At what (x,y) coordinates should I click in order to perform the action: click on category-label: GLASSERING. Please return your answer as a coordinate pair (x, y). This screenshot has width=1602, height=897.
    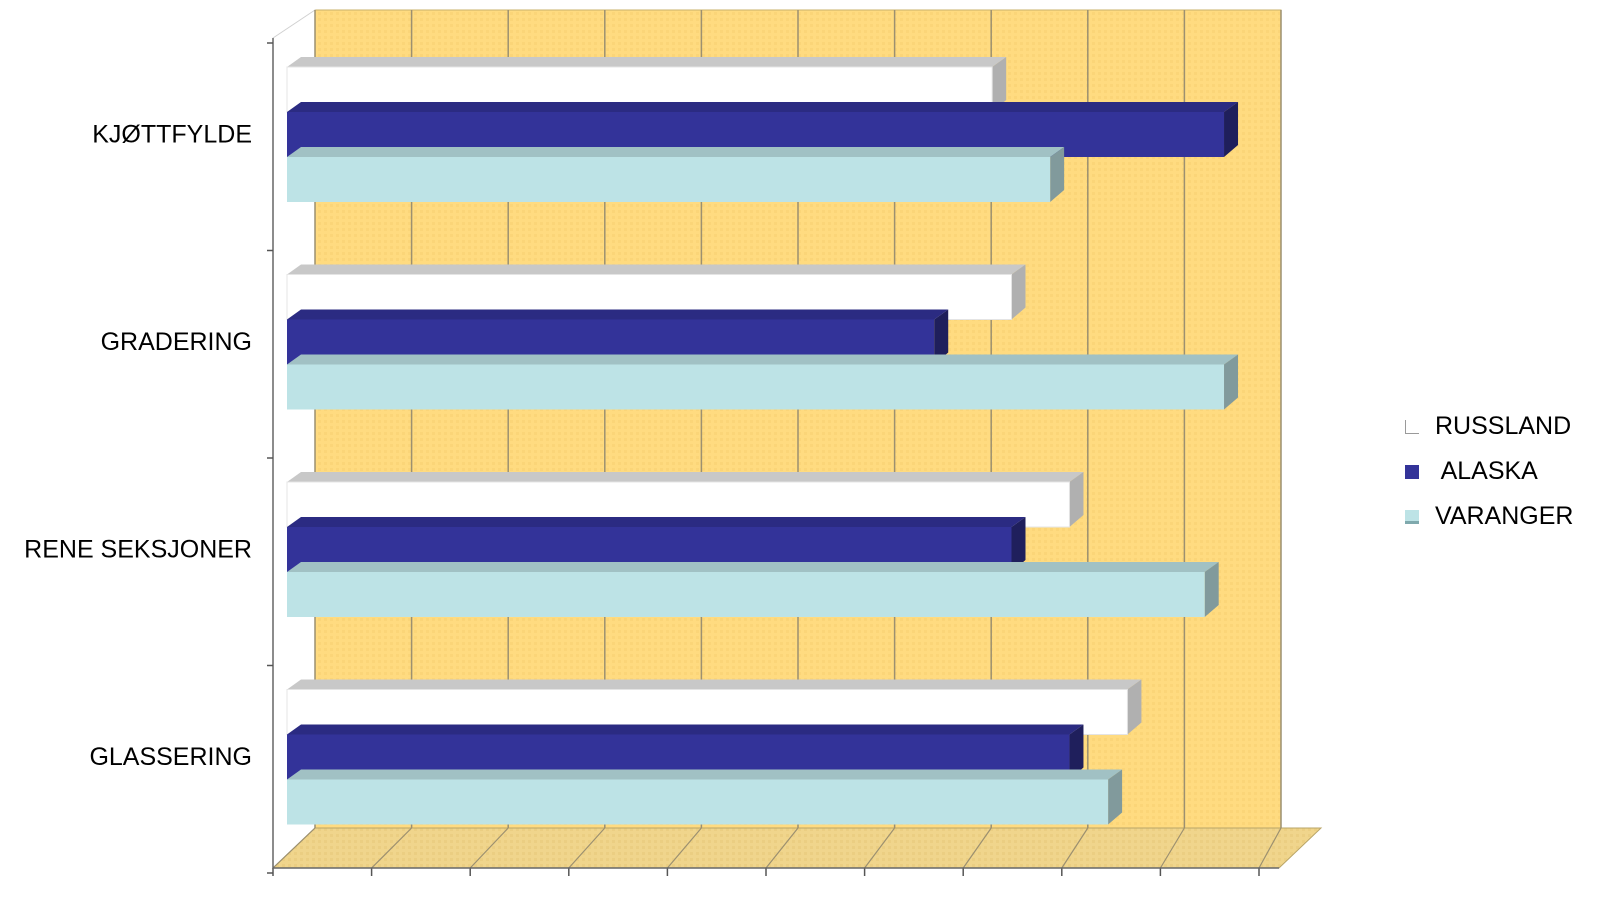
    Looking at the image, I should click on (170, 757).